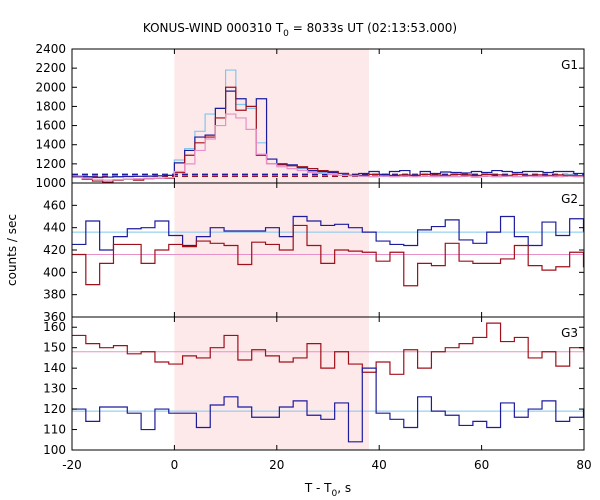  What do you see at coordinates (50, 126) in the screenshot?
I see `y-tick-label: 1600` at bounding box center [50, 126].